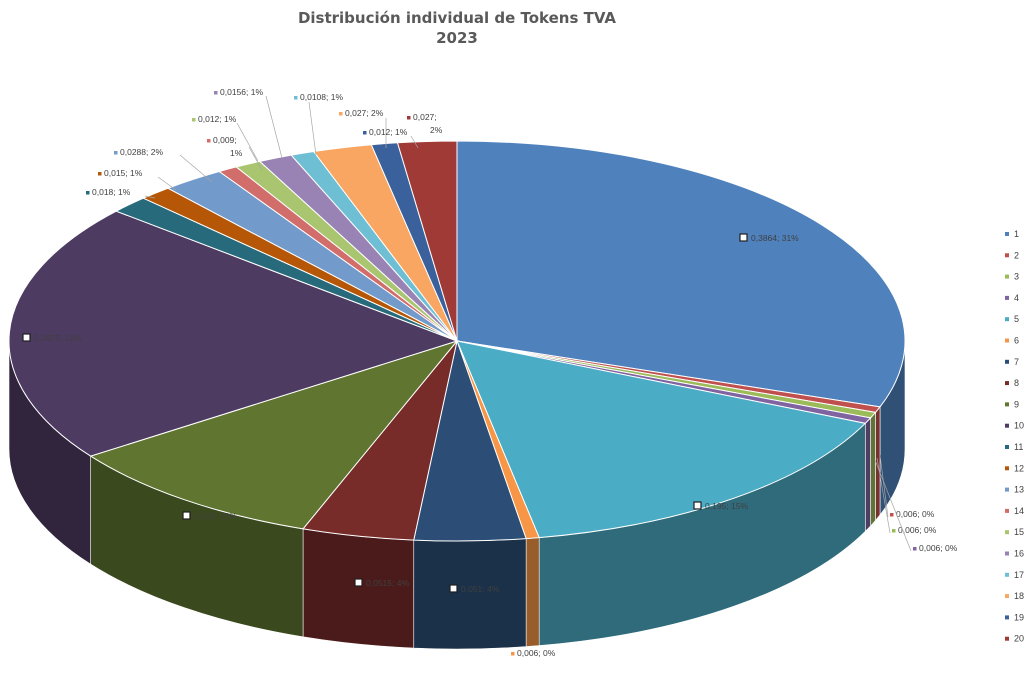 This screenshot has width=1026, height=689. I want to click on legend-label: 16, so click(1019, 554).